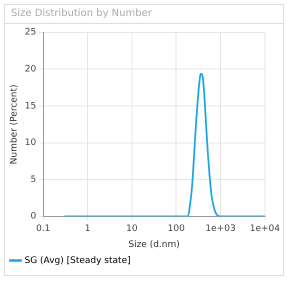 The height and width of the screenshot is (283, 288). What do you see at coordinates (220, 229) in the screenshot?
I see `x-tick-label: 1e+03` at bounding box center [220, 229].